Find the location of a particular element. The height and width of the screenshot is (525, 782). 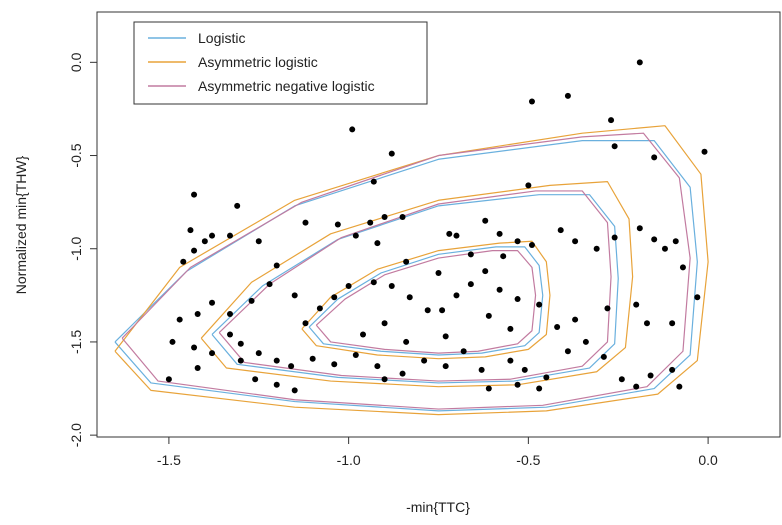

x-tick-label: -0.5 is located at coordinates (528, 460).